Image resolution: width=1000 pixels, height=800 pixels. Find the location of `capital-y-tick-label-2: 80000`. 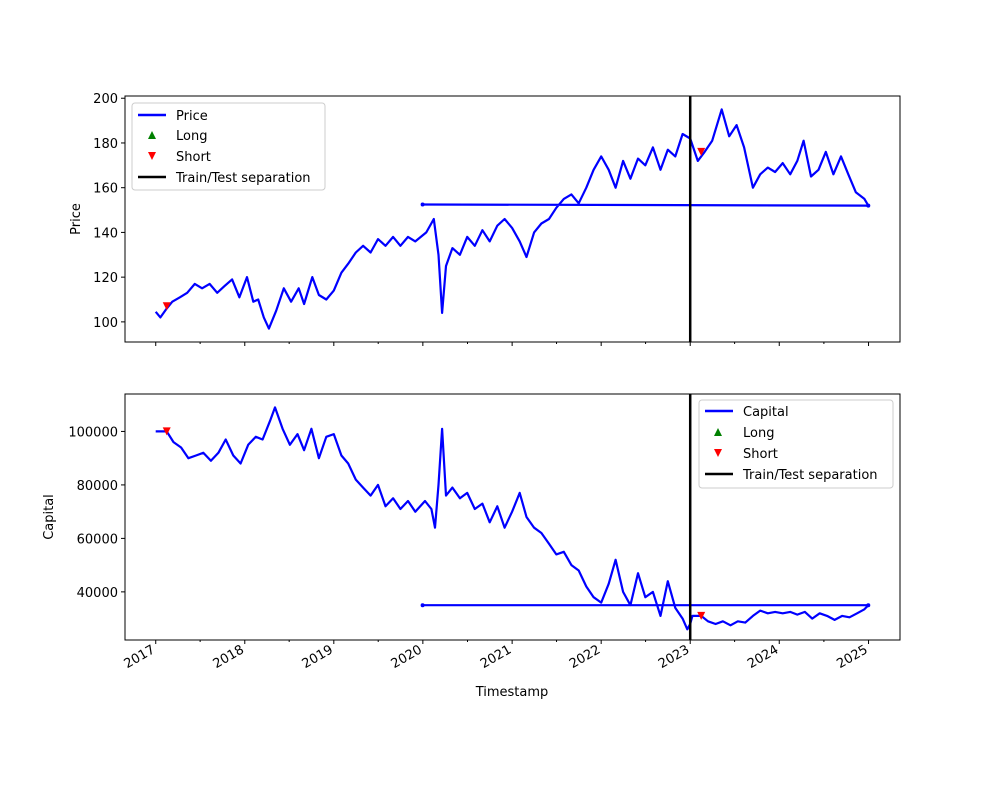

capital-y-tick-label-2: 80000 is located at coordinates (97, 486).